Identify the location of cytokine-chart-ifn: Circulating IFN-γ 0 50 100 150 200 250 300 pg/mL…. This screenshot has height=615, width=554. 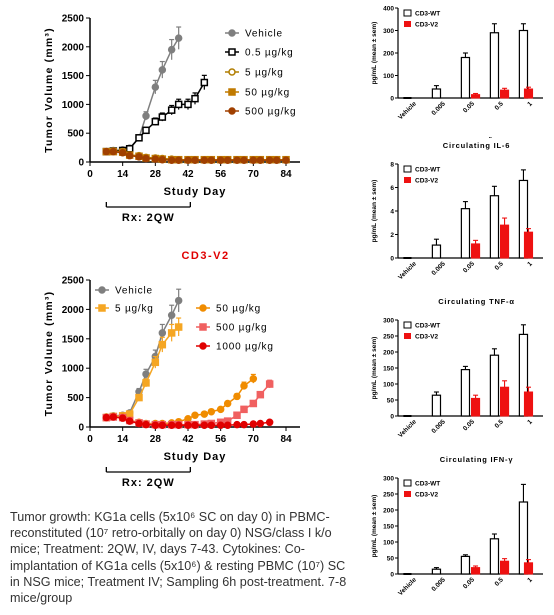
(458, 534).